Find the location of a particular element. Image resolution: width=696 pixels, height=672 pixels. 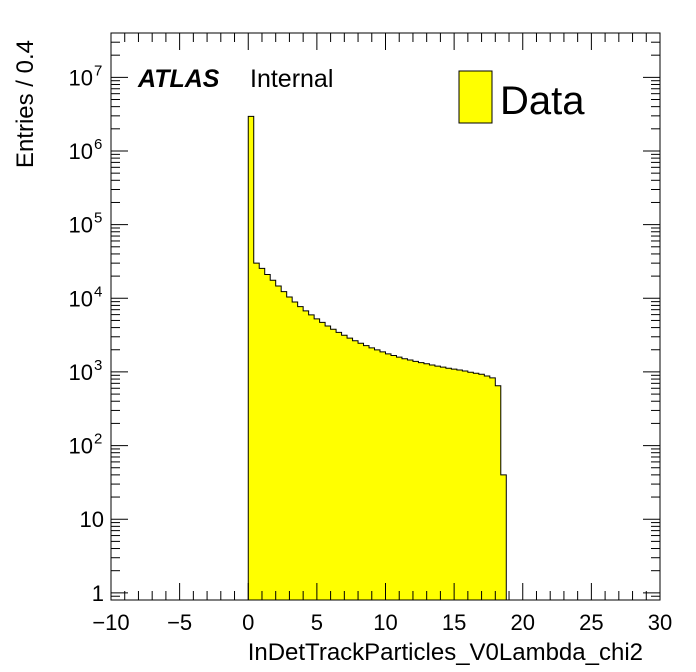

x-tick-label: 0 is located at coordinates (248, 622).